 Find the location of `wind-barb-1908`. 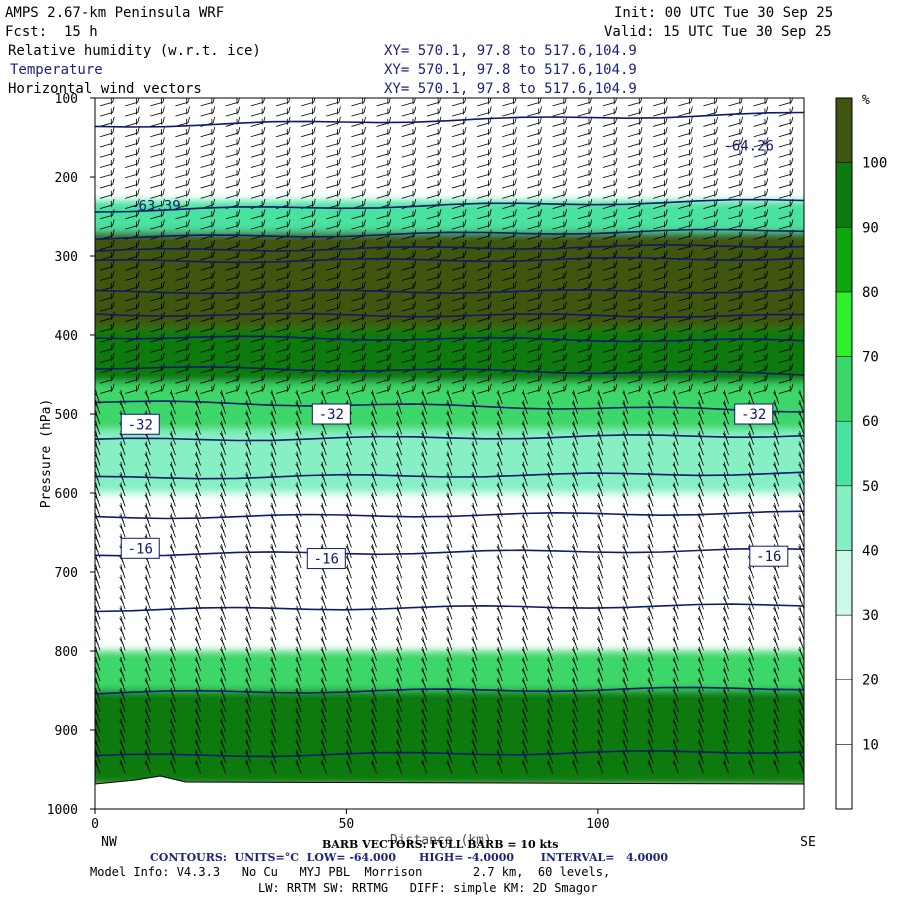

wind-barb-1908 is located at coordinates (675, 766).